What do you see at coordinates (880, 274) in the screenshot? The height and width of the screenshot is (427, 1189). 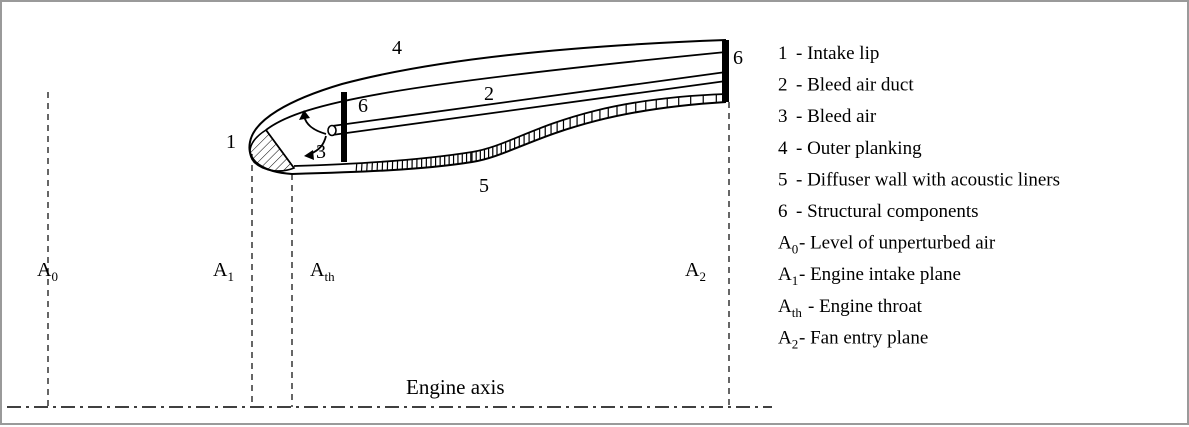 I see `legend-text: - Engine intake plane` at bounding box center [880, 274].